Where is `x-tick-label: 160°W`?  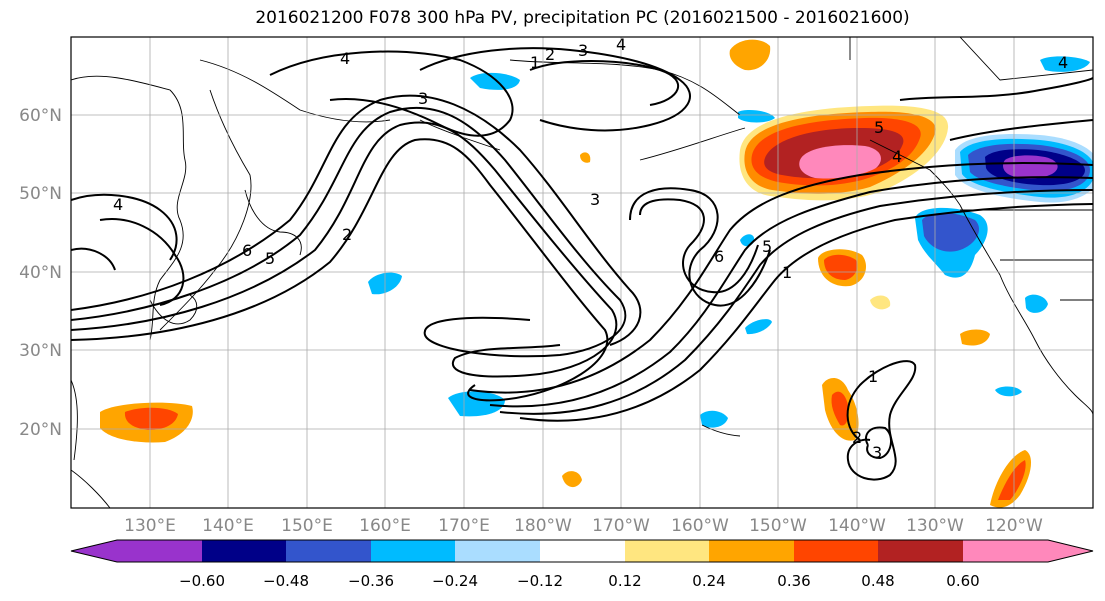
x-tick-label: 160°W is located at coordinates (700, 526).